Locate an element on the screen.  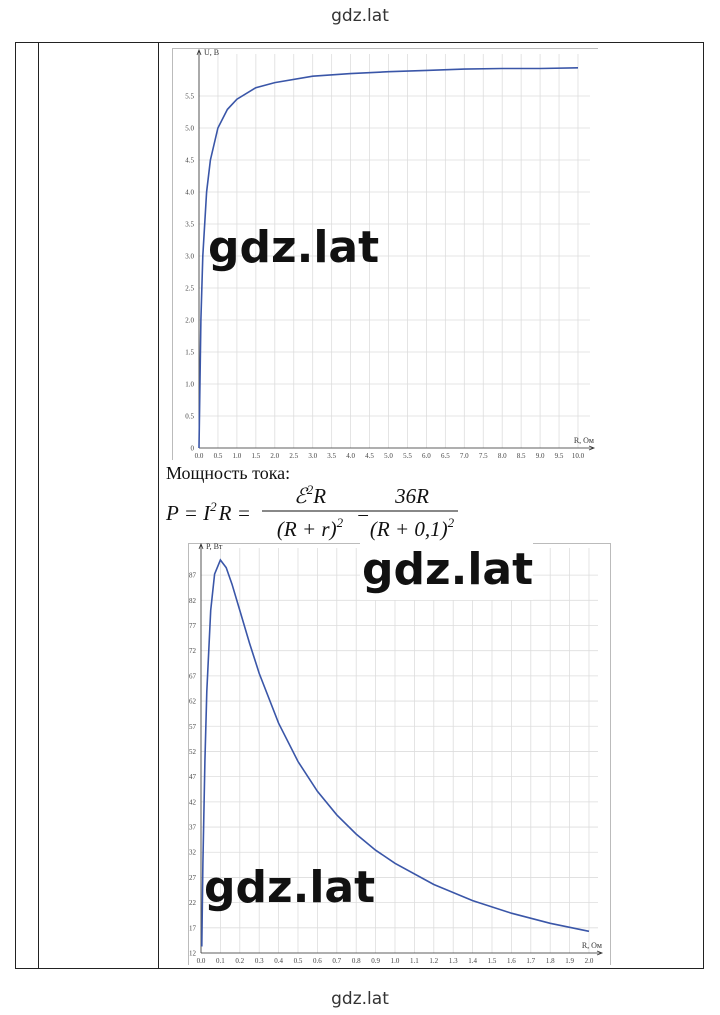
formula: P = I2R = ℰ2R (R + r)2 = 36R (R + 0,1)2 is located at coordinates (311, 511).